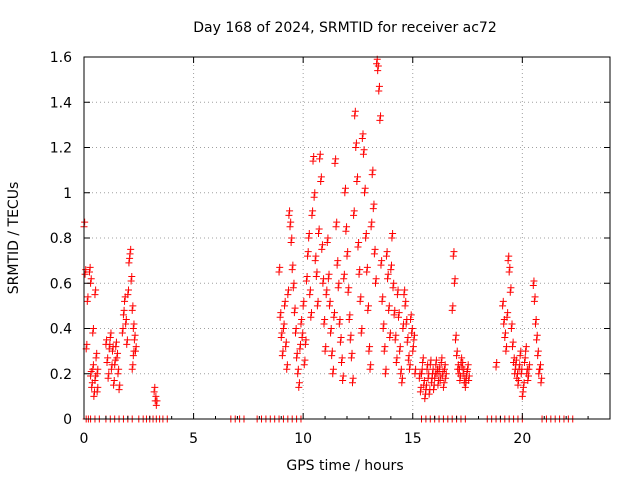 Image resolution: width=640 pixels, height=480 pixels. Describe the element at coordinates (61, 375) in the screenshot. I see `y-tick-label: 0.2` at that location.